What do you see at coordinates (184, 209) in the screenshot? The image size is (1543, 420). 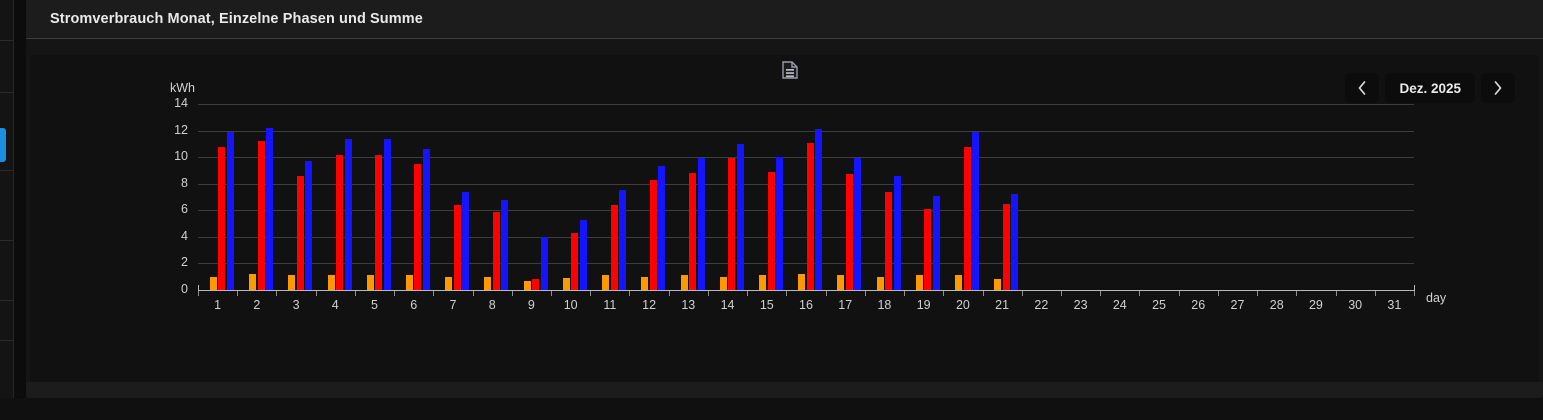 I see `y-axis-tick-label: 6` at bounding box center [184, 209].